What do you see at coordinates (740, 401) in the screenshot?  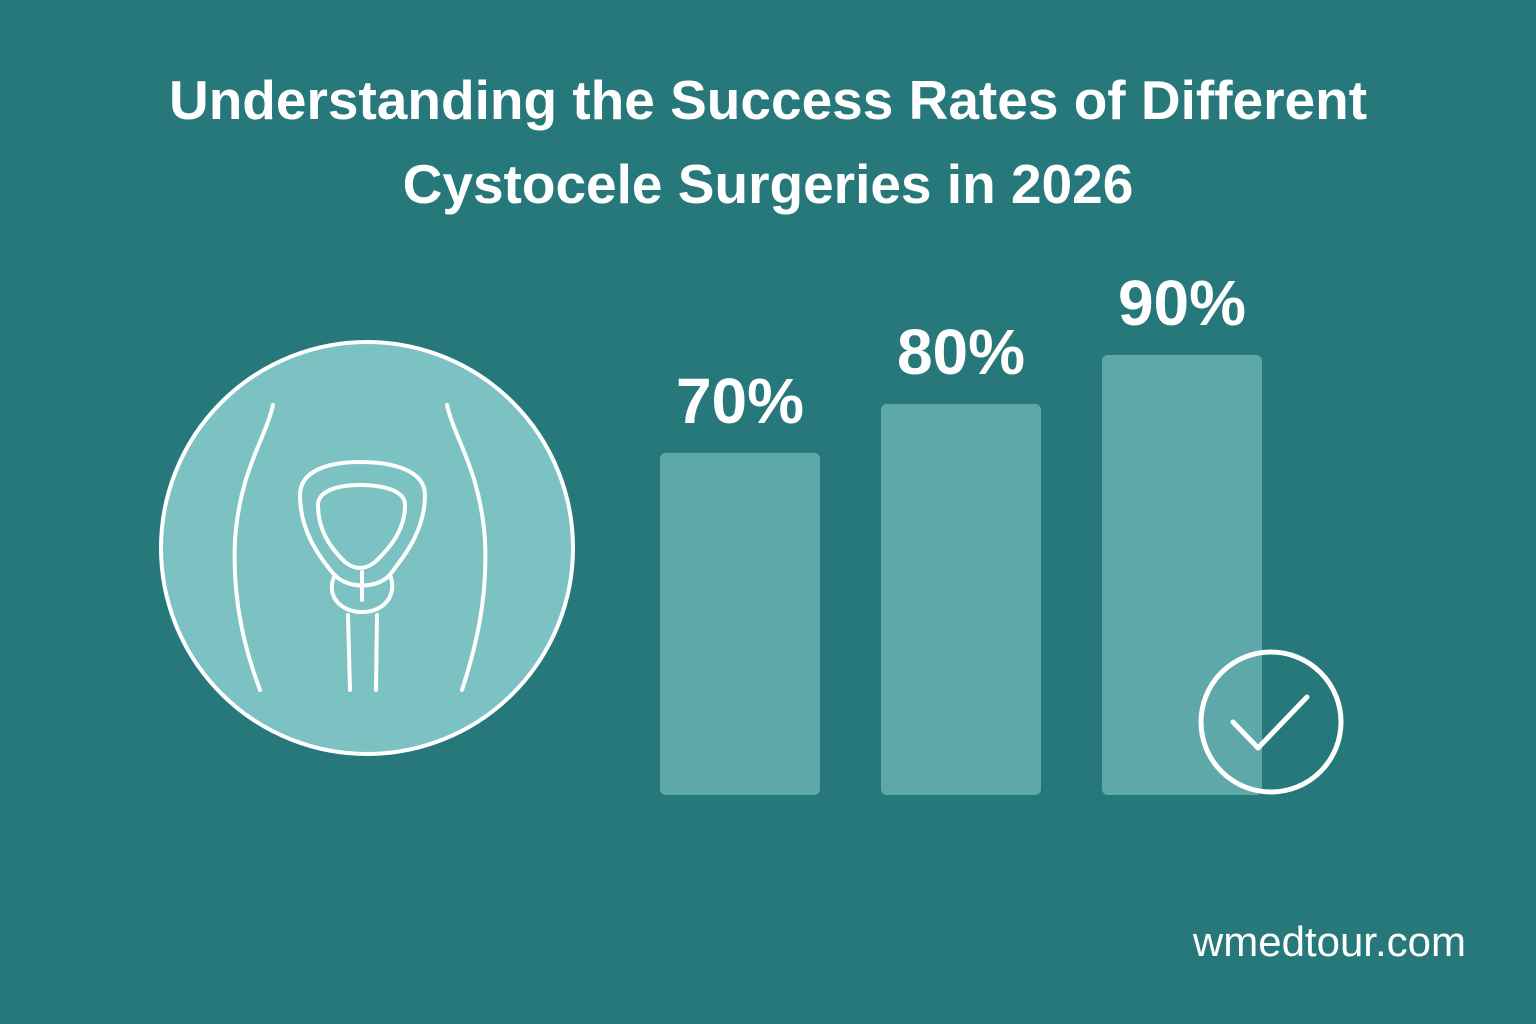 I see `value-label: 70%` at bounding box center [740, 401].